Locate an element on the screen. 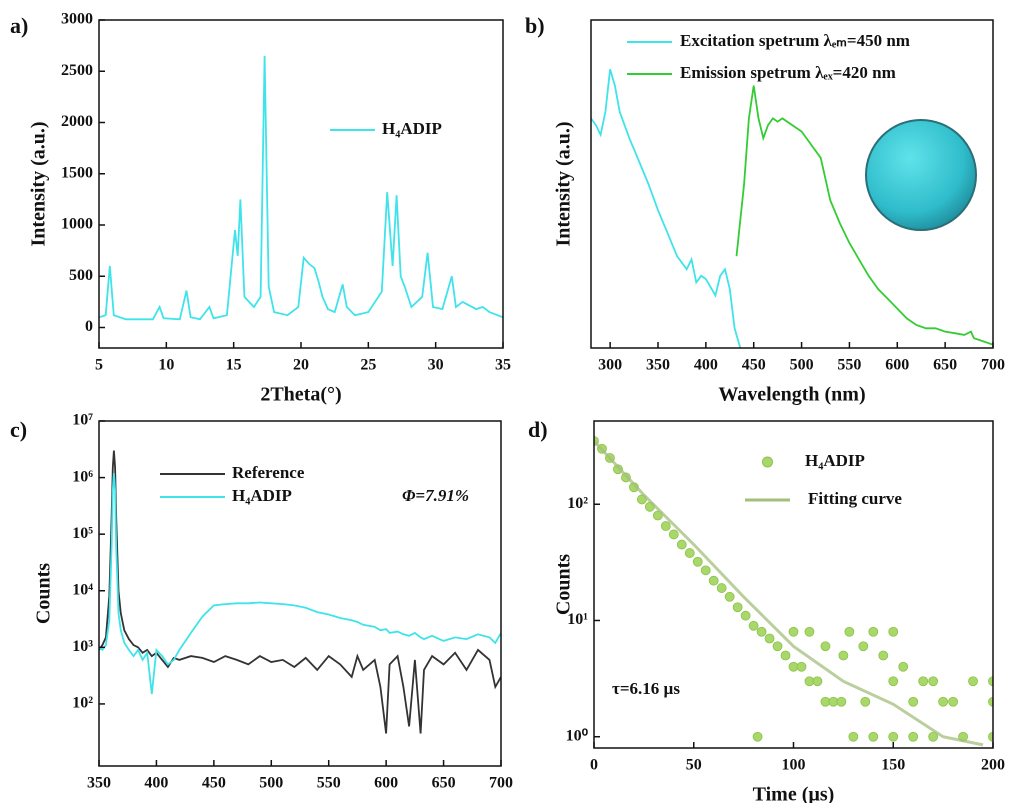 Image resolution: width=1011 pixels, height=803 pixels. x-tick-label: 300 is located at coordinates (610, 365).